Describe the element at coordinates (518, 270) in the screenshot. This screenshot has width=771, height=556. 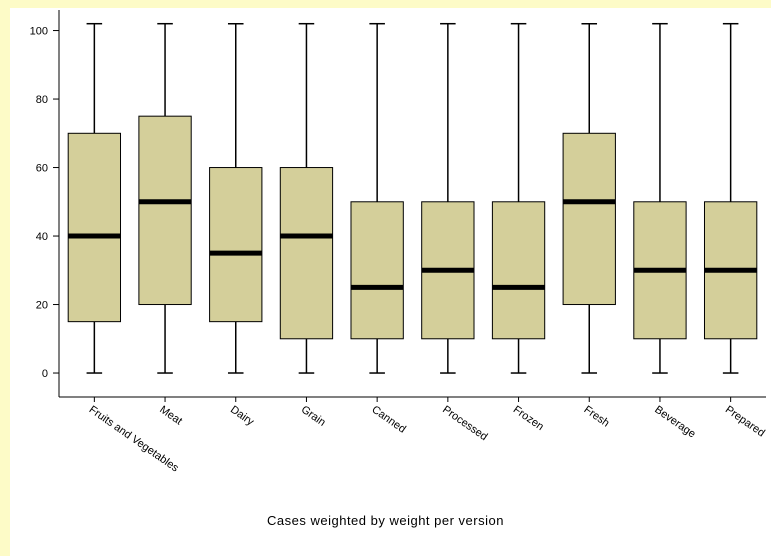
I see `iqr-box-frozen` at that location.